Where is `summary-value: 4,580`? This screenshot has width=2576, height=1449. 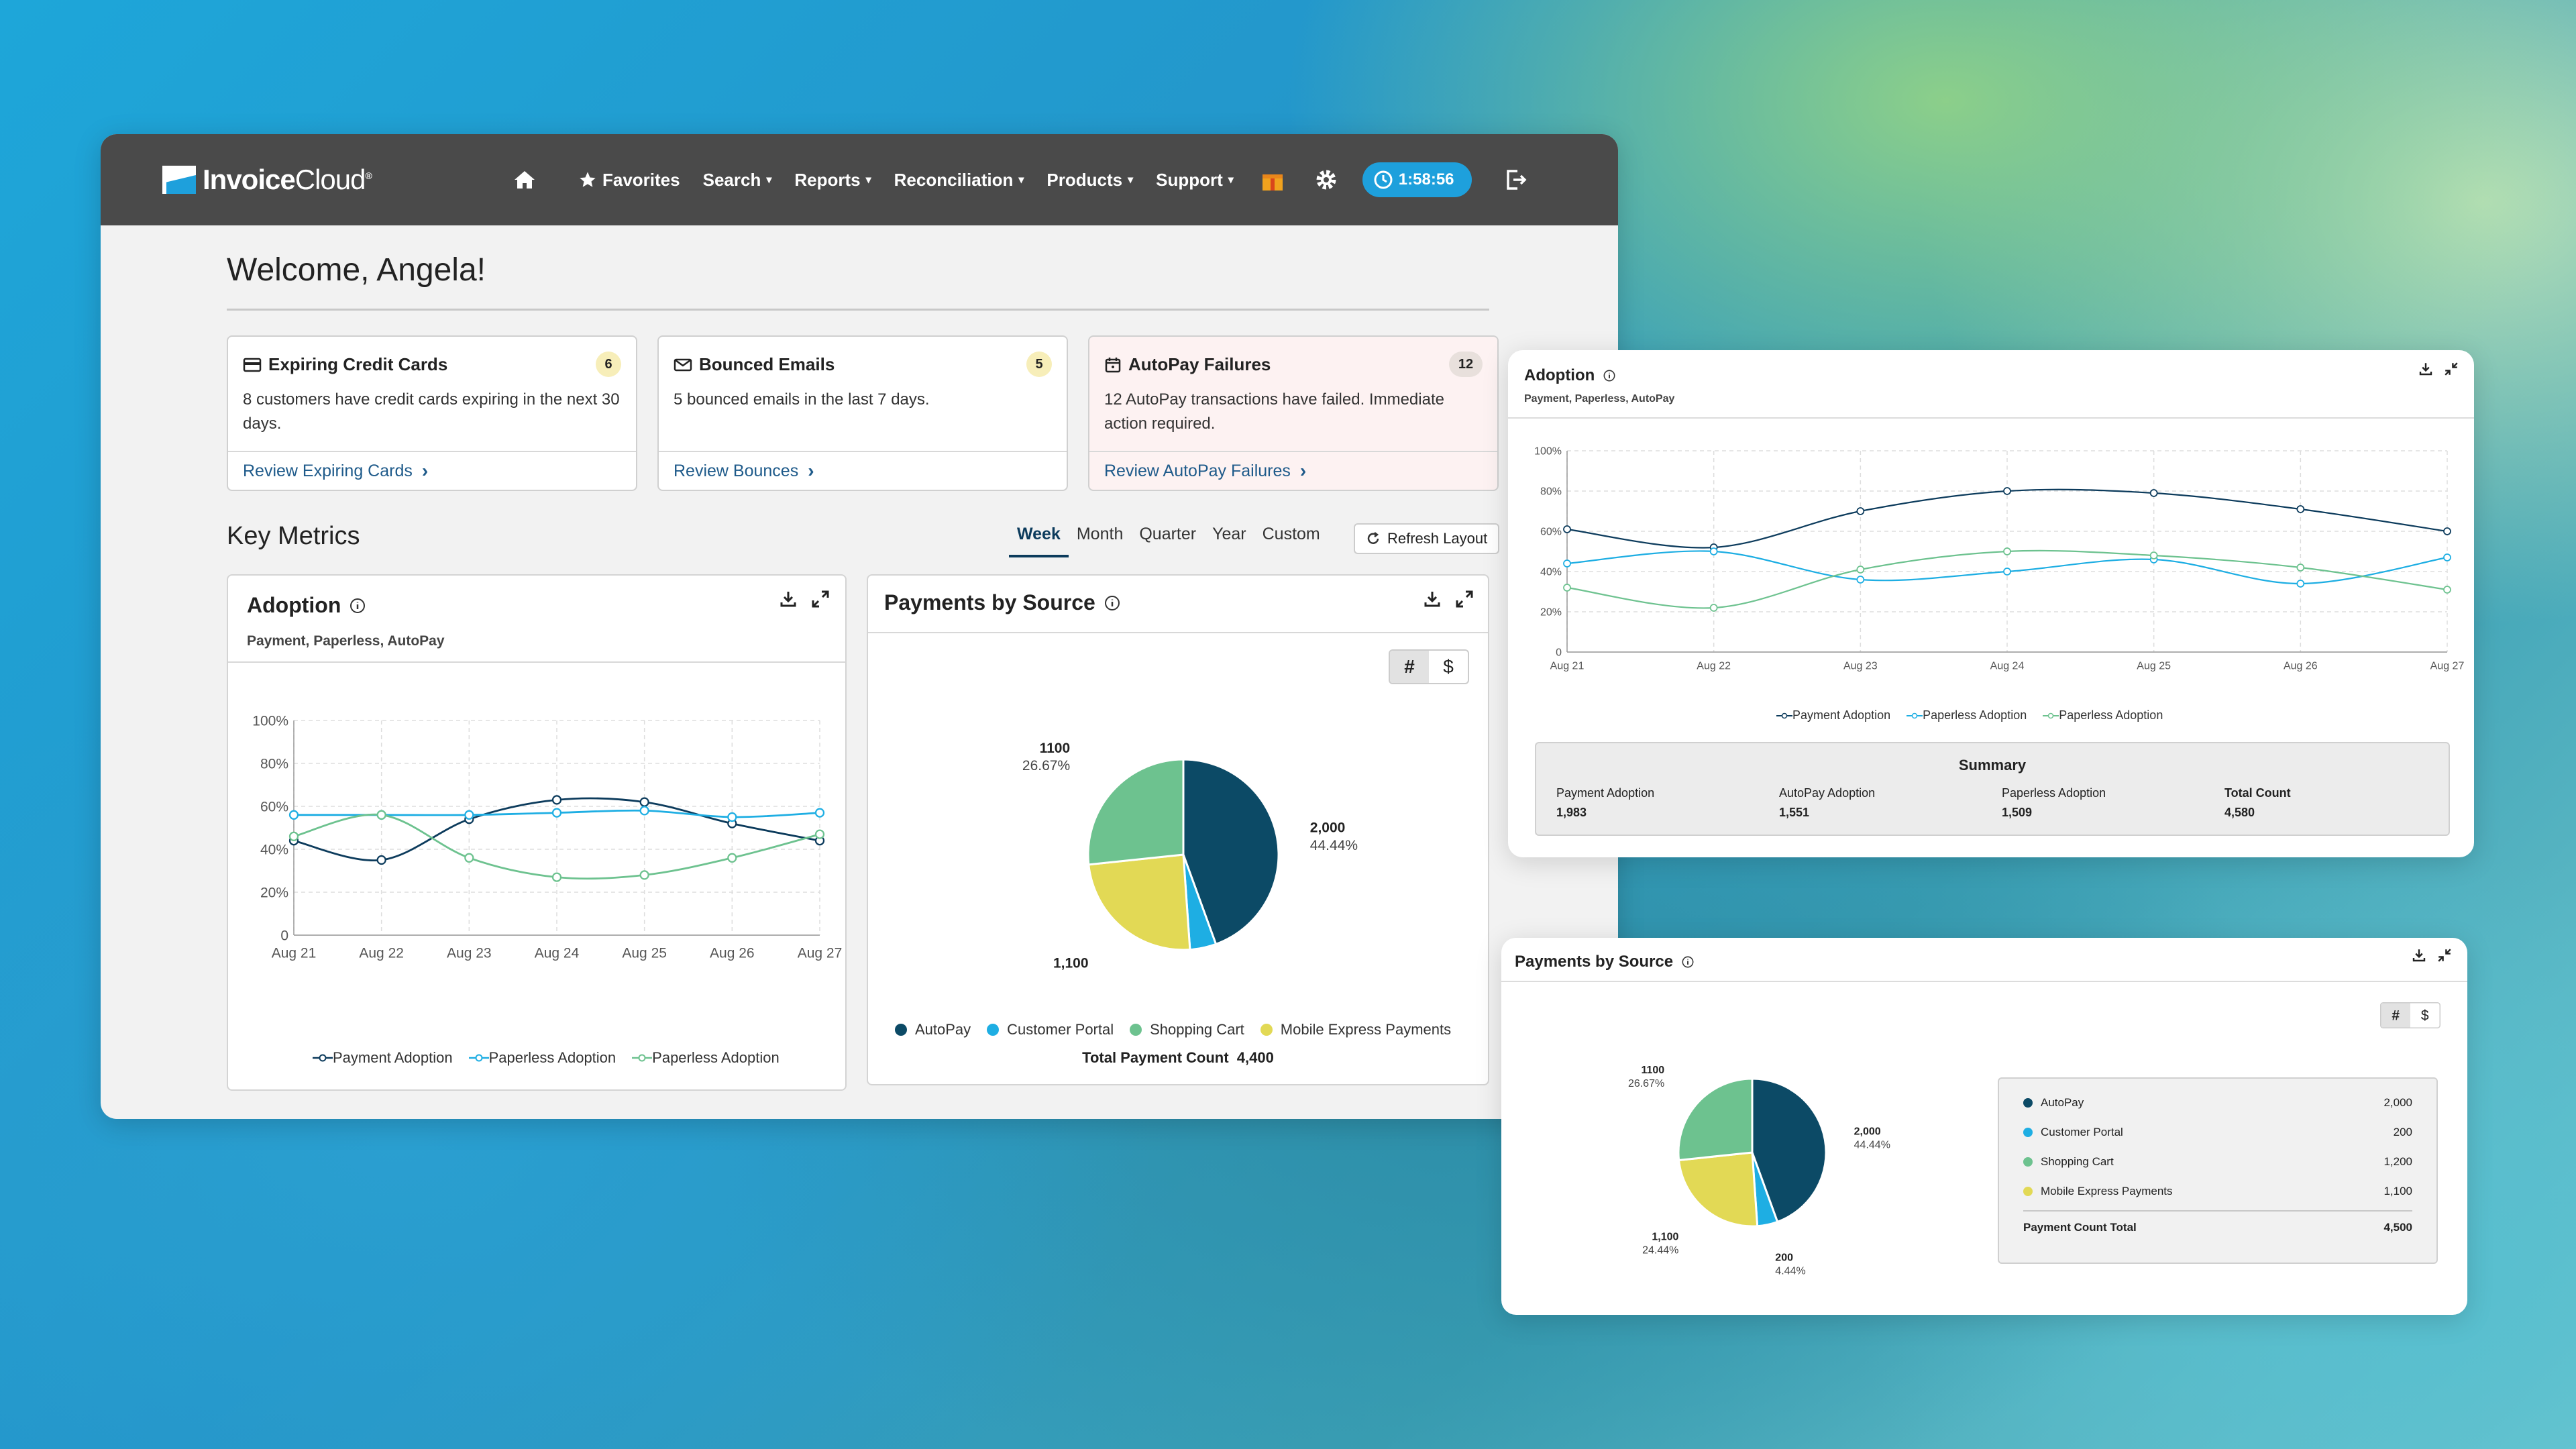 summary-value: 4,580 is located at coordinates (2239, 812).